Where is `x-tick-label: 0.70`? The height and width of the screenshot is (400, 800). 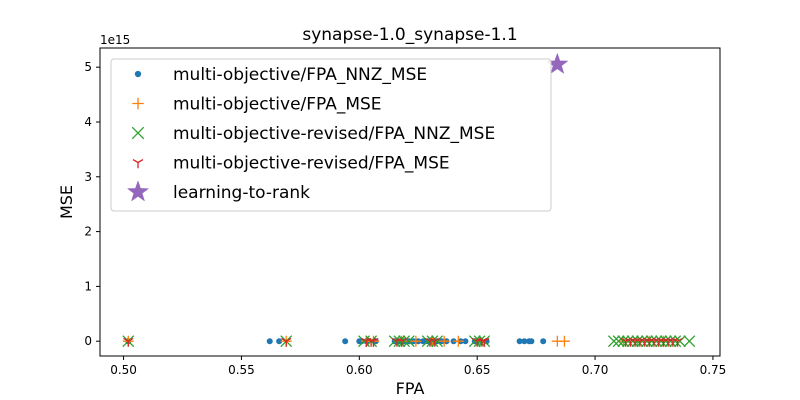 x-tick-label: 0.70 is located at coordinates (595, 370).